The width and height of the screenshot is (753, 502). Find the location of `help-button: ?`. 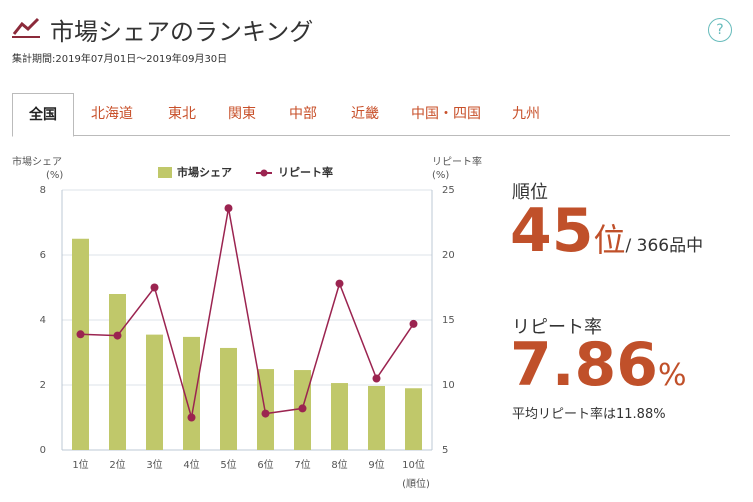

help-button: ? is located at coordinates (720, 30).